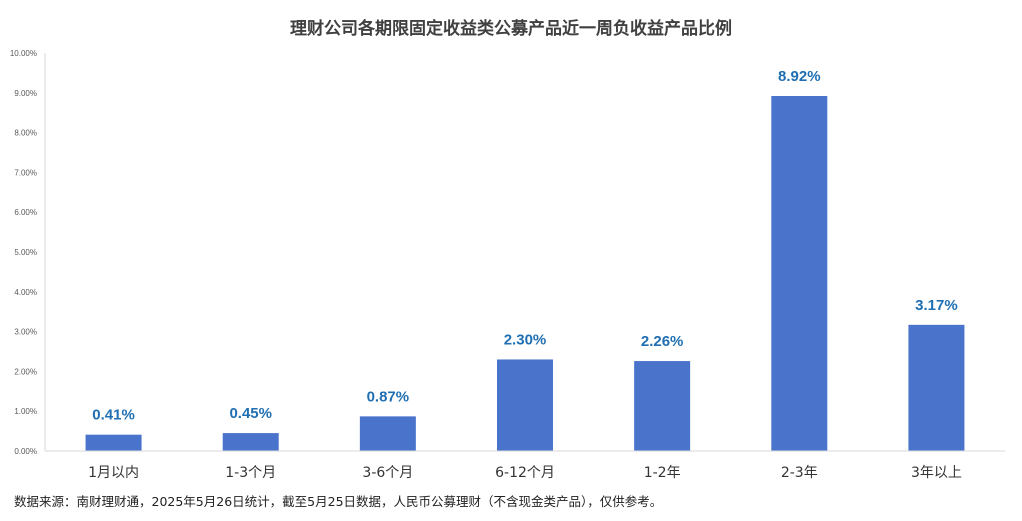 The width and height of the screenshot is (1022, 521). I want to click on y-tick-label: 6.00%, so click(25, 212).